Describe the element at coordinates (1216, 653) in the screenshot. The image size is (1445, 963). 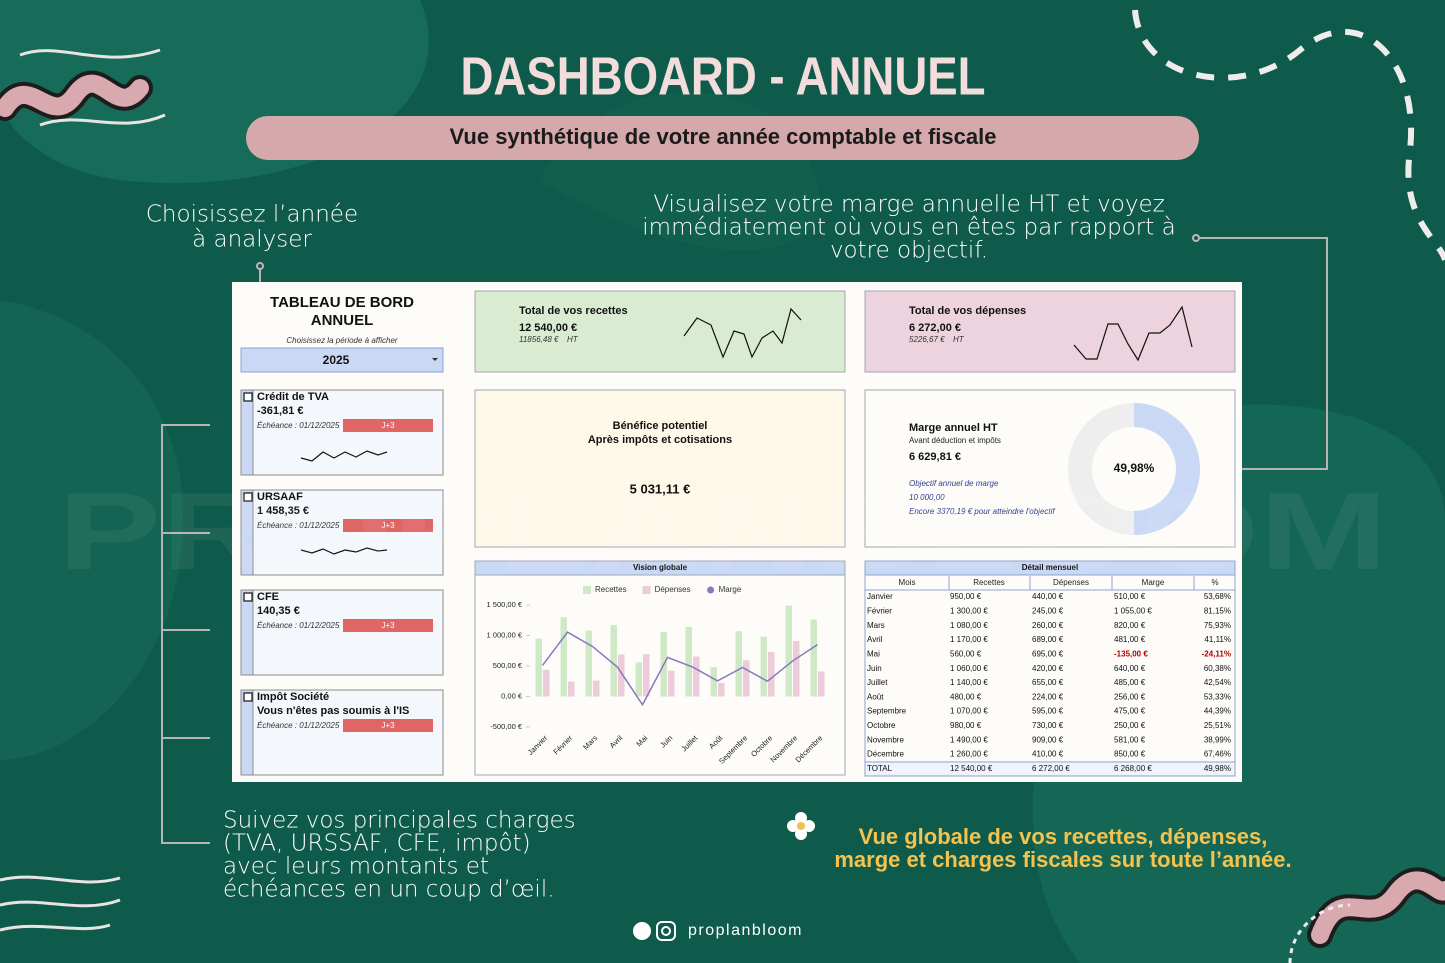
I see `table-cell: -24,11%` at that location.